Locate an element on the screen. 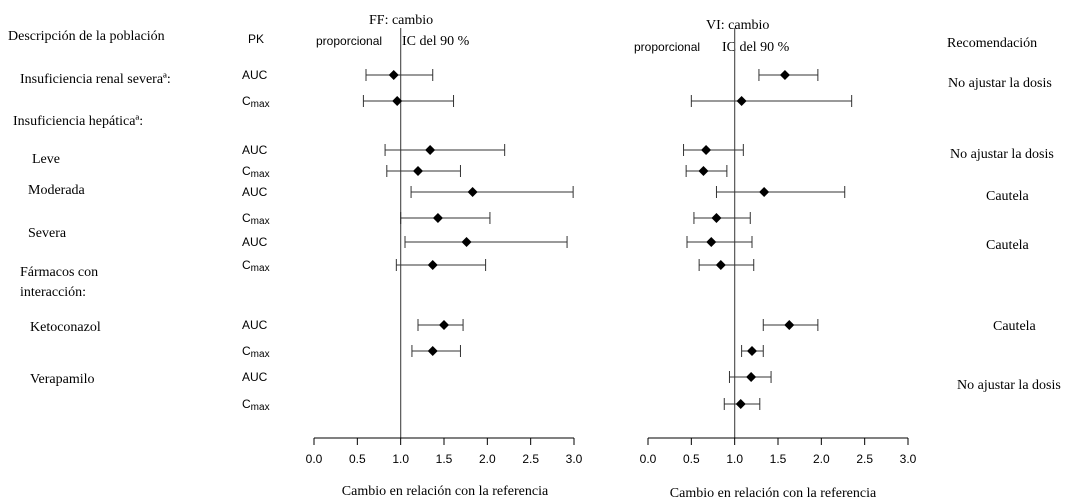 The height and width of the screenshot is (500, 1090). recommendation-verapamil: No ajustar la dosis is located at coordinates (1009, 385).